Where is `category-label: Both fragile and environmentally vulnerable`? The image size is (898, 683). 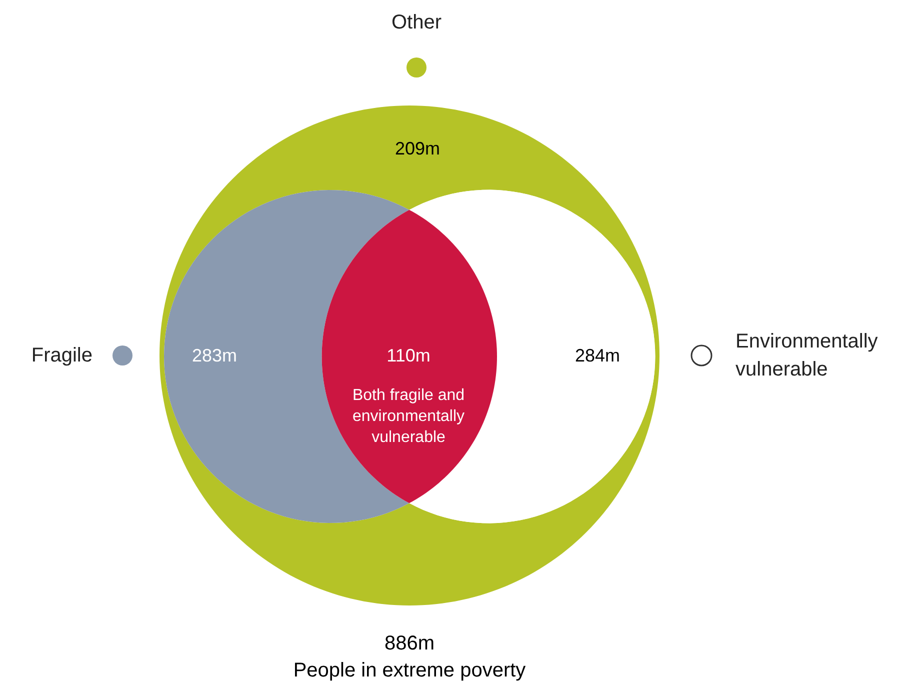 category-label: Both fragile and environmentally vulnerable is located at coordinates (408, 416).